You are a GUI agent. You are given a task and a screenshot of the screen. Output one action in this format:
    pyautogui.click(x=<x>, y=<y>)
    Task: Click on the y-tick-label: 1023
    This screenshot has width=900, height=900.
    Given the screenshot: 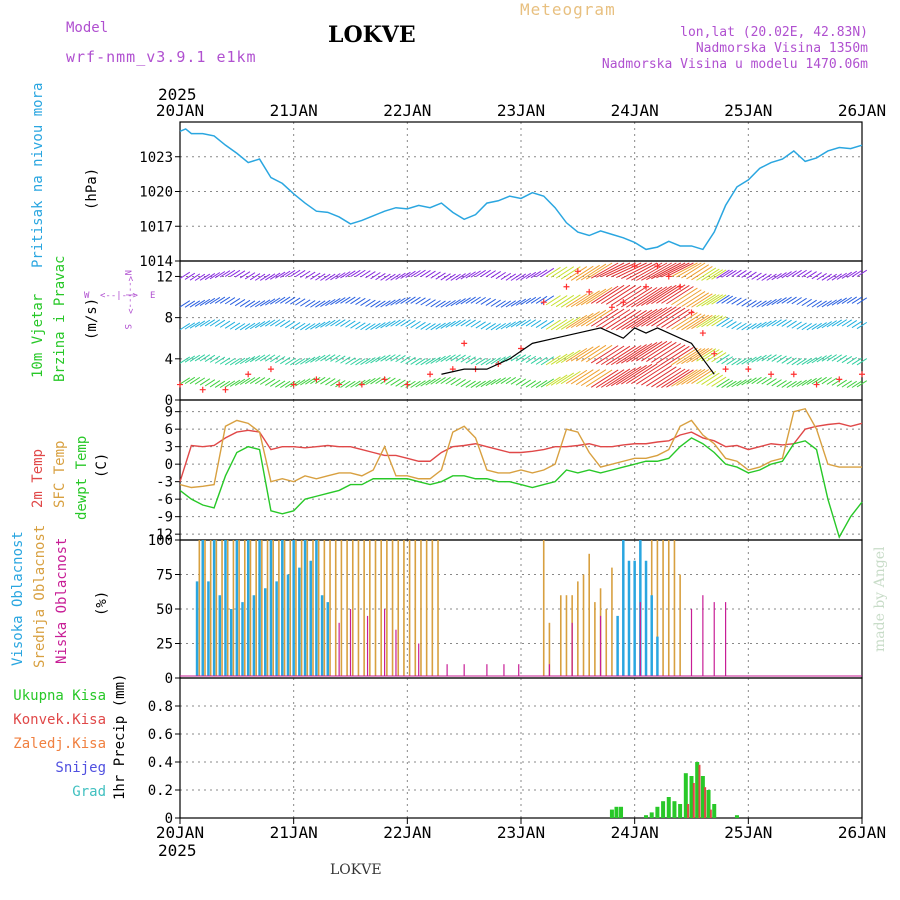 What is the action you would take?
    pyautogui.click(x=156, y=158)
    